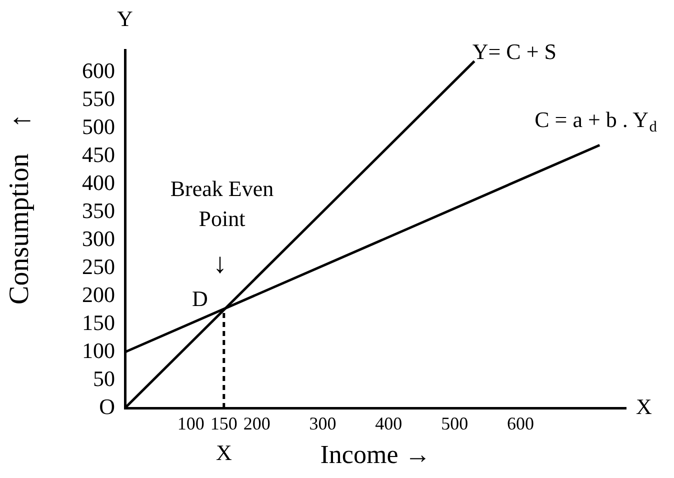 Image resolution: width=674 pixels, height=478 pixels. Describe the element at coordinates (98, 127) in the screenshot. I see `y-tick-label: 500` at that location.